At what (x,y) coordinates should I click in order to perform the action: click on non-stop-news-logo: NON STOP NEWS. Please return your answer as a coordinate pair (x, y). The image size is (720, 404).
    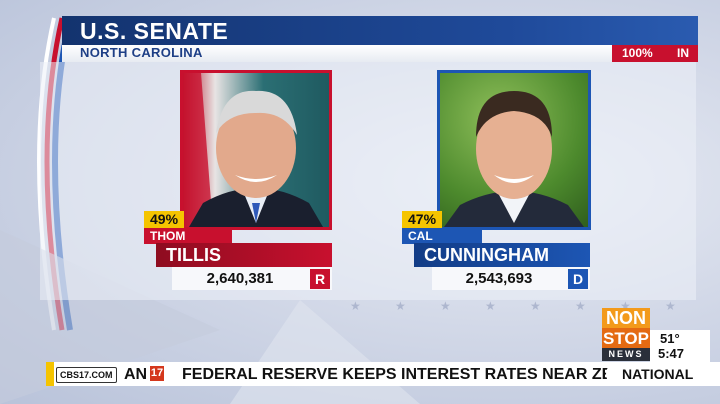
    Looking at the image, I should click on (626, 335).